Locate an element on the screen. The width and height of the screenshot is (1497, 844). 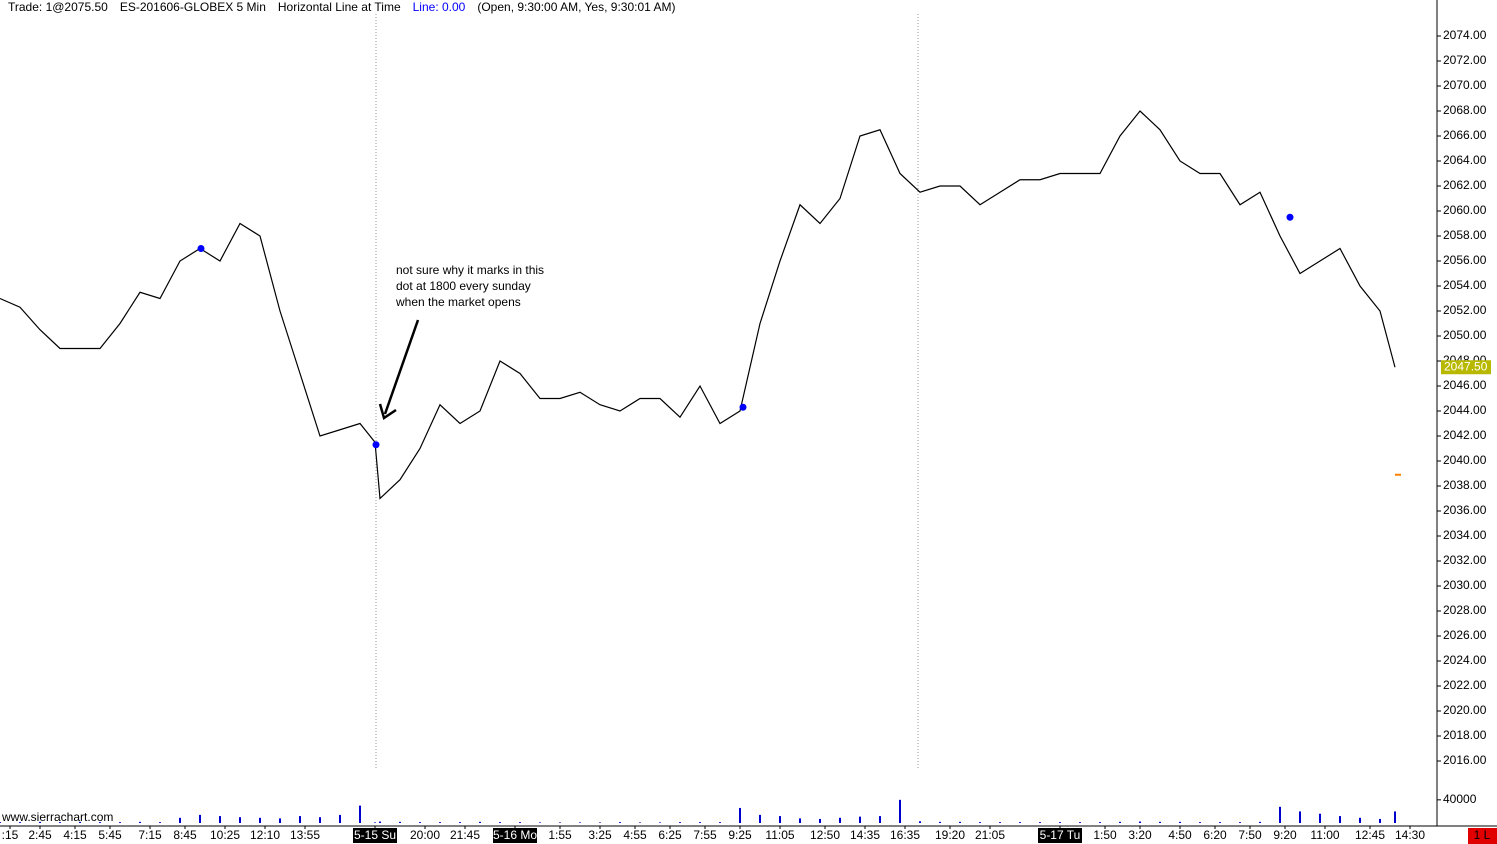
x-tick-label: 2:45 is located at coordinates (40, 835).